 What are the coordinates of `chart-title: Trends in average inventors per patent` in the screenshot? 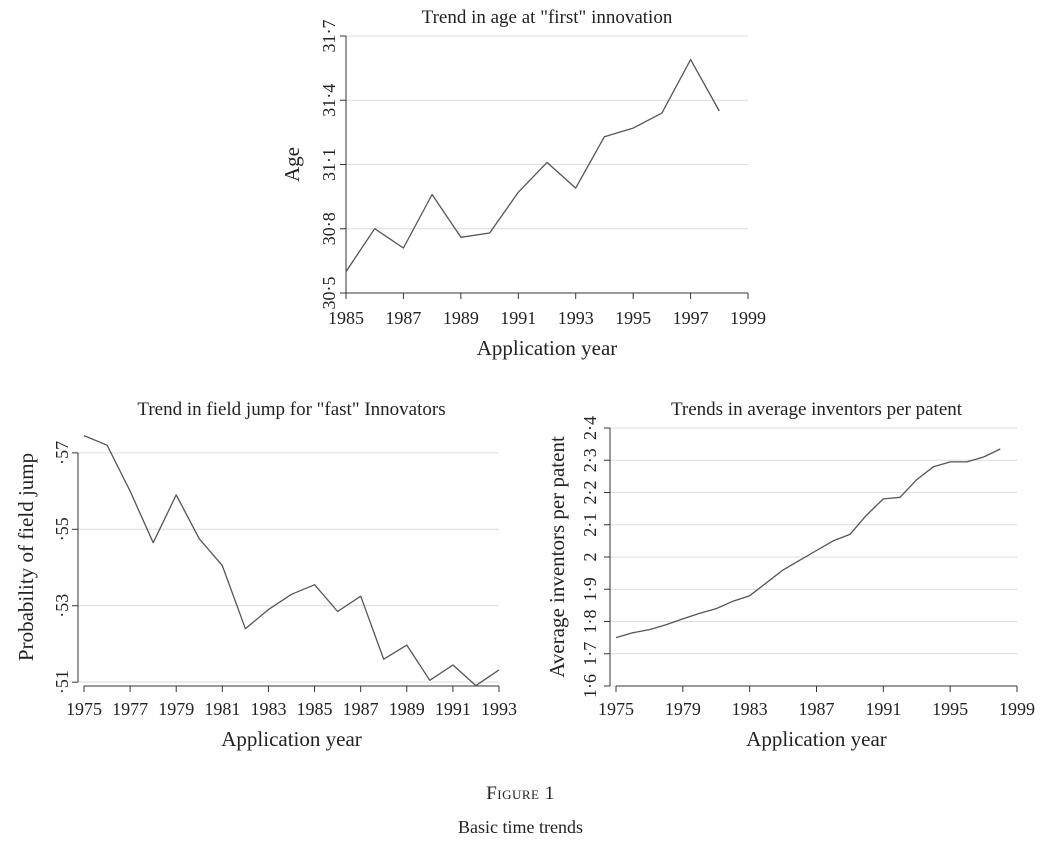 It's located at (817, 409).